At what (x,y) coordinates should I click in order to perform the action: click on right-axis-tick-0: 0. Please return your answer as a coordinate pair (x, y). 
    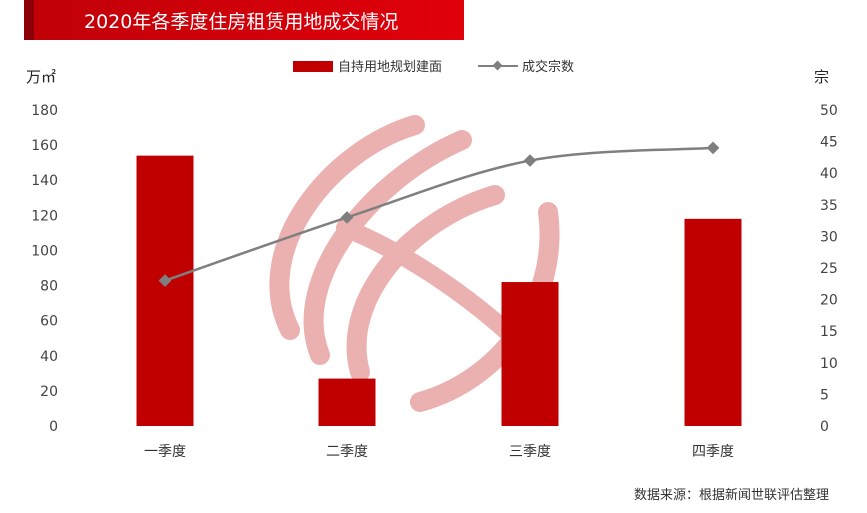
    Looking at the image, I should click on (824, 427).